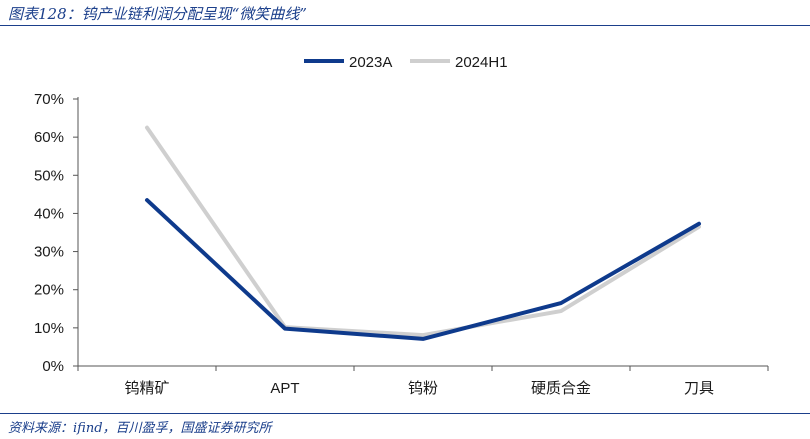  I want to click on x-tick-label: 硬质合金, so click(561, 388).